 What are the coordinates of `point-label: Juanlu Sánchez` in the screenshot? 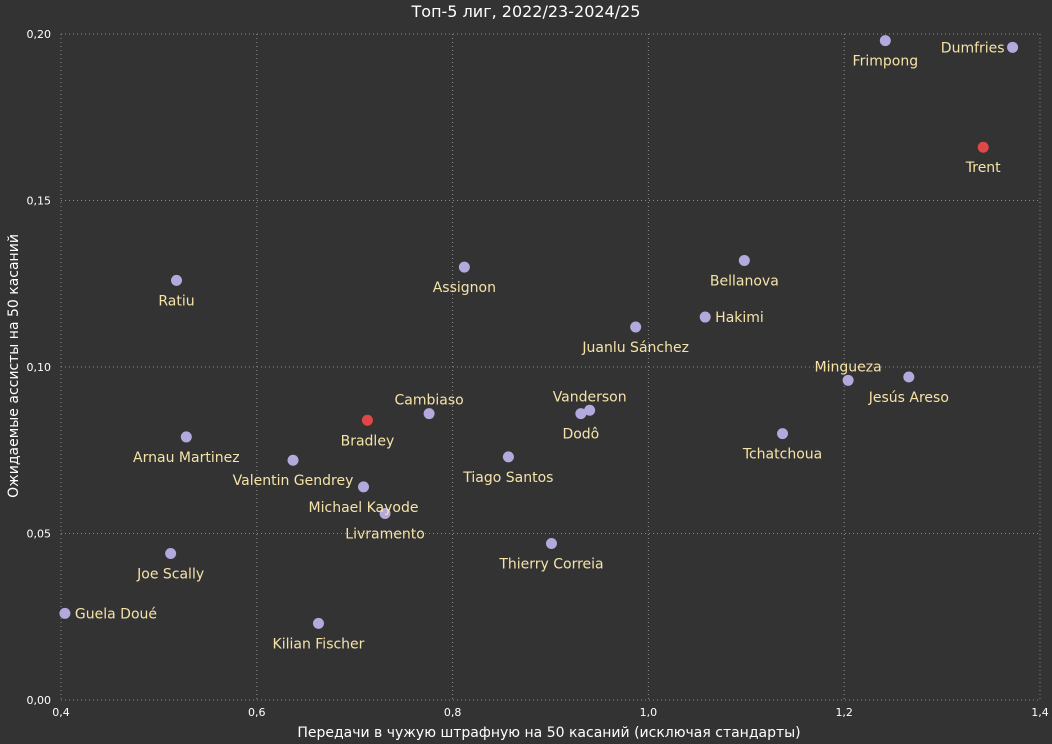 It's located at (635, 348).